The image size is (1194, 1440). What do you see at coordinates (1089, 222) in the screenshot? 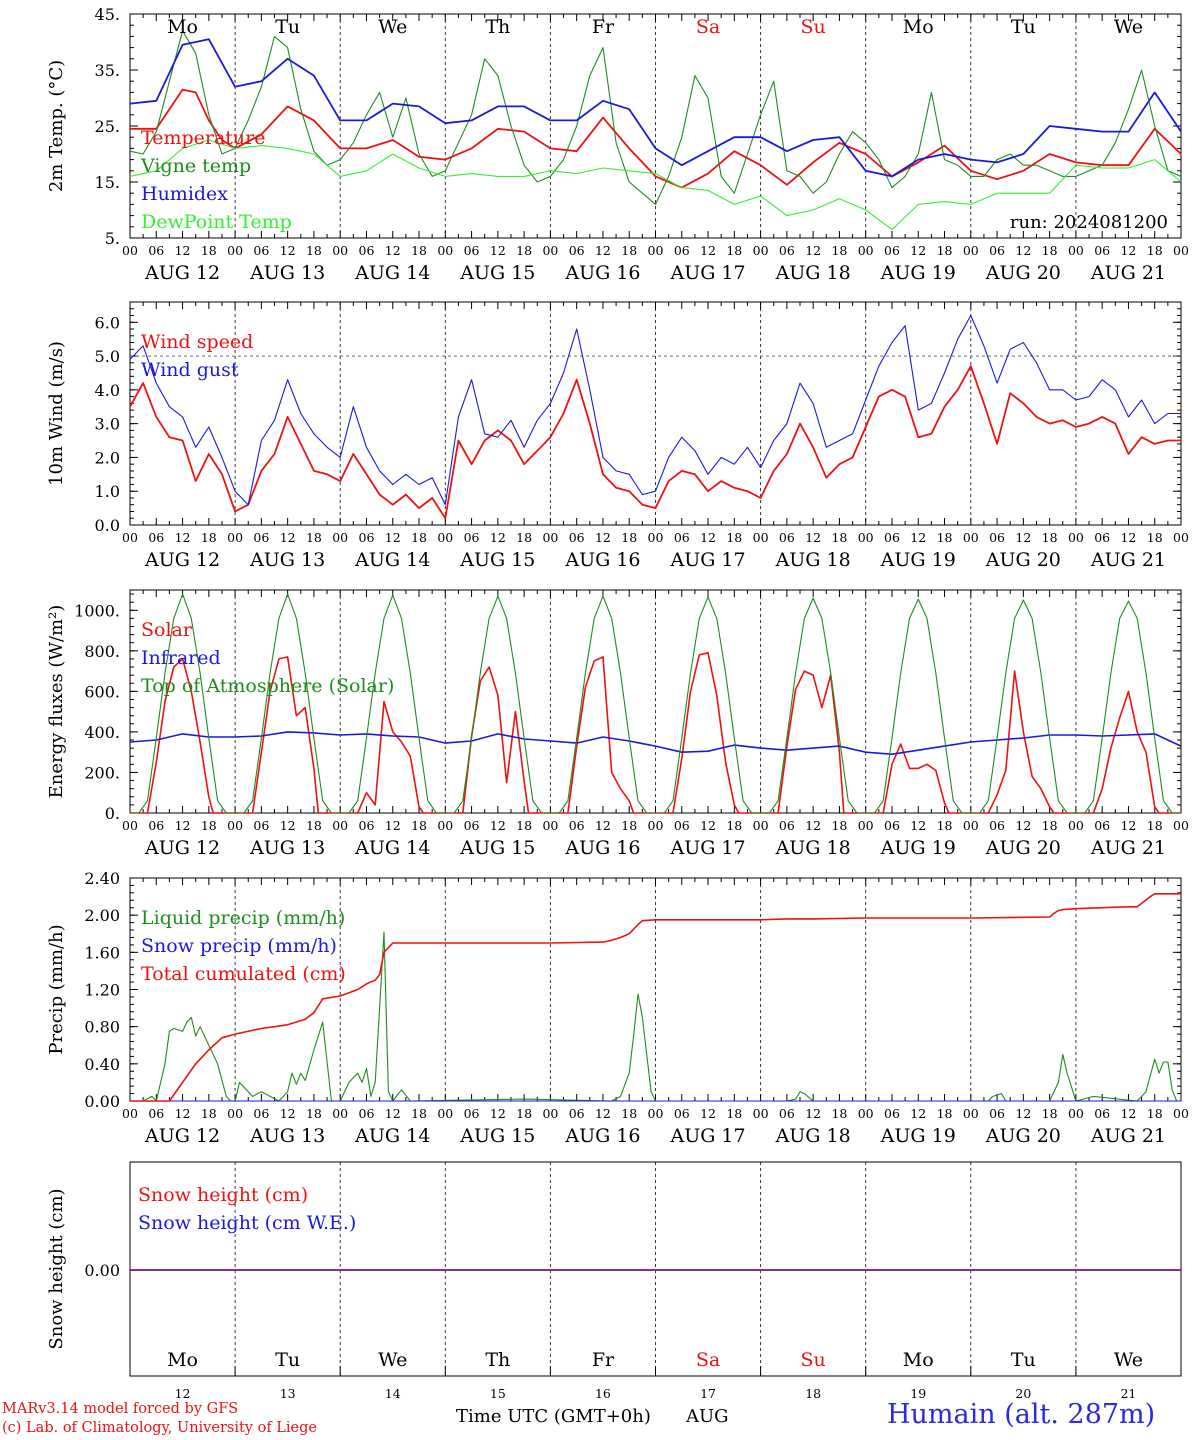
I see `run-annotation: run: 2024081200` at bounding box center [1089, 222].